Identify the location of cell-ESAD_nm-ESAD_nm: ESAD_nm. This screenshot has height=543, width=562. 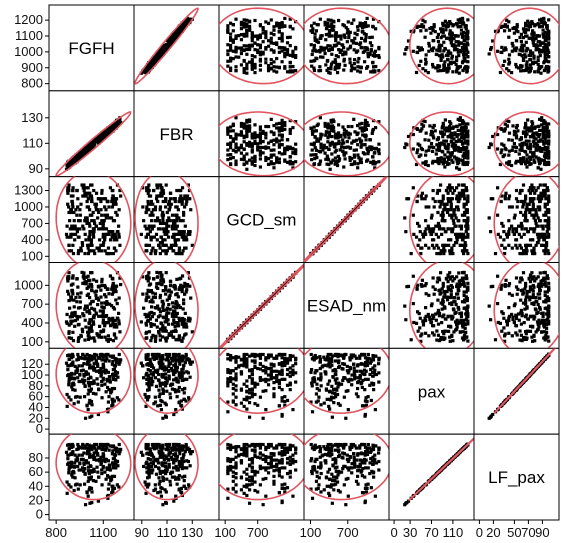
(346, 305).